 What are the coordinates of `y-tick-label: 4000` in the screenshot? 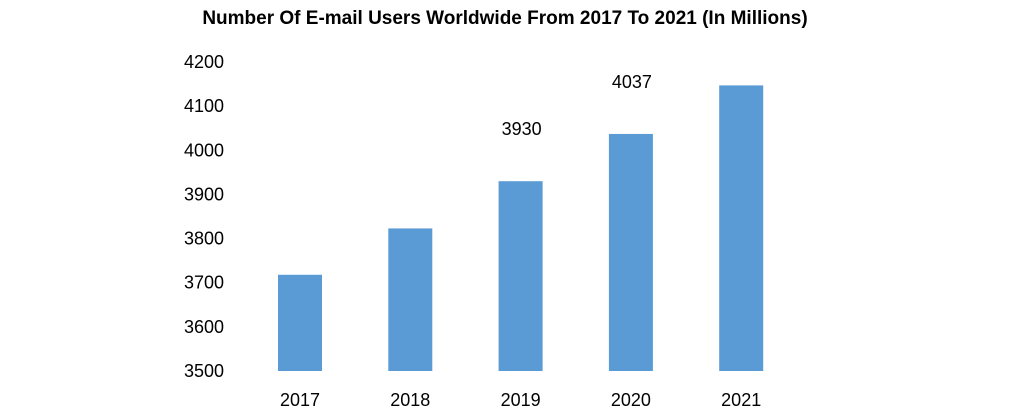 It's located at (204, 150).